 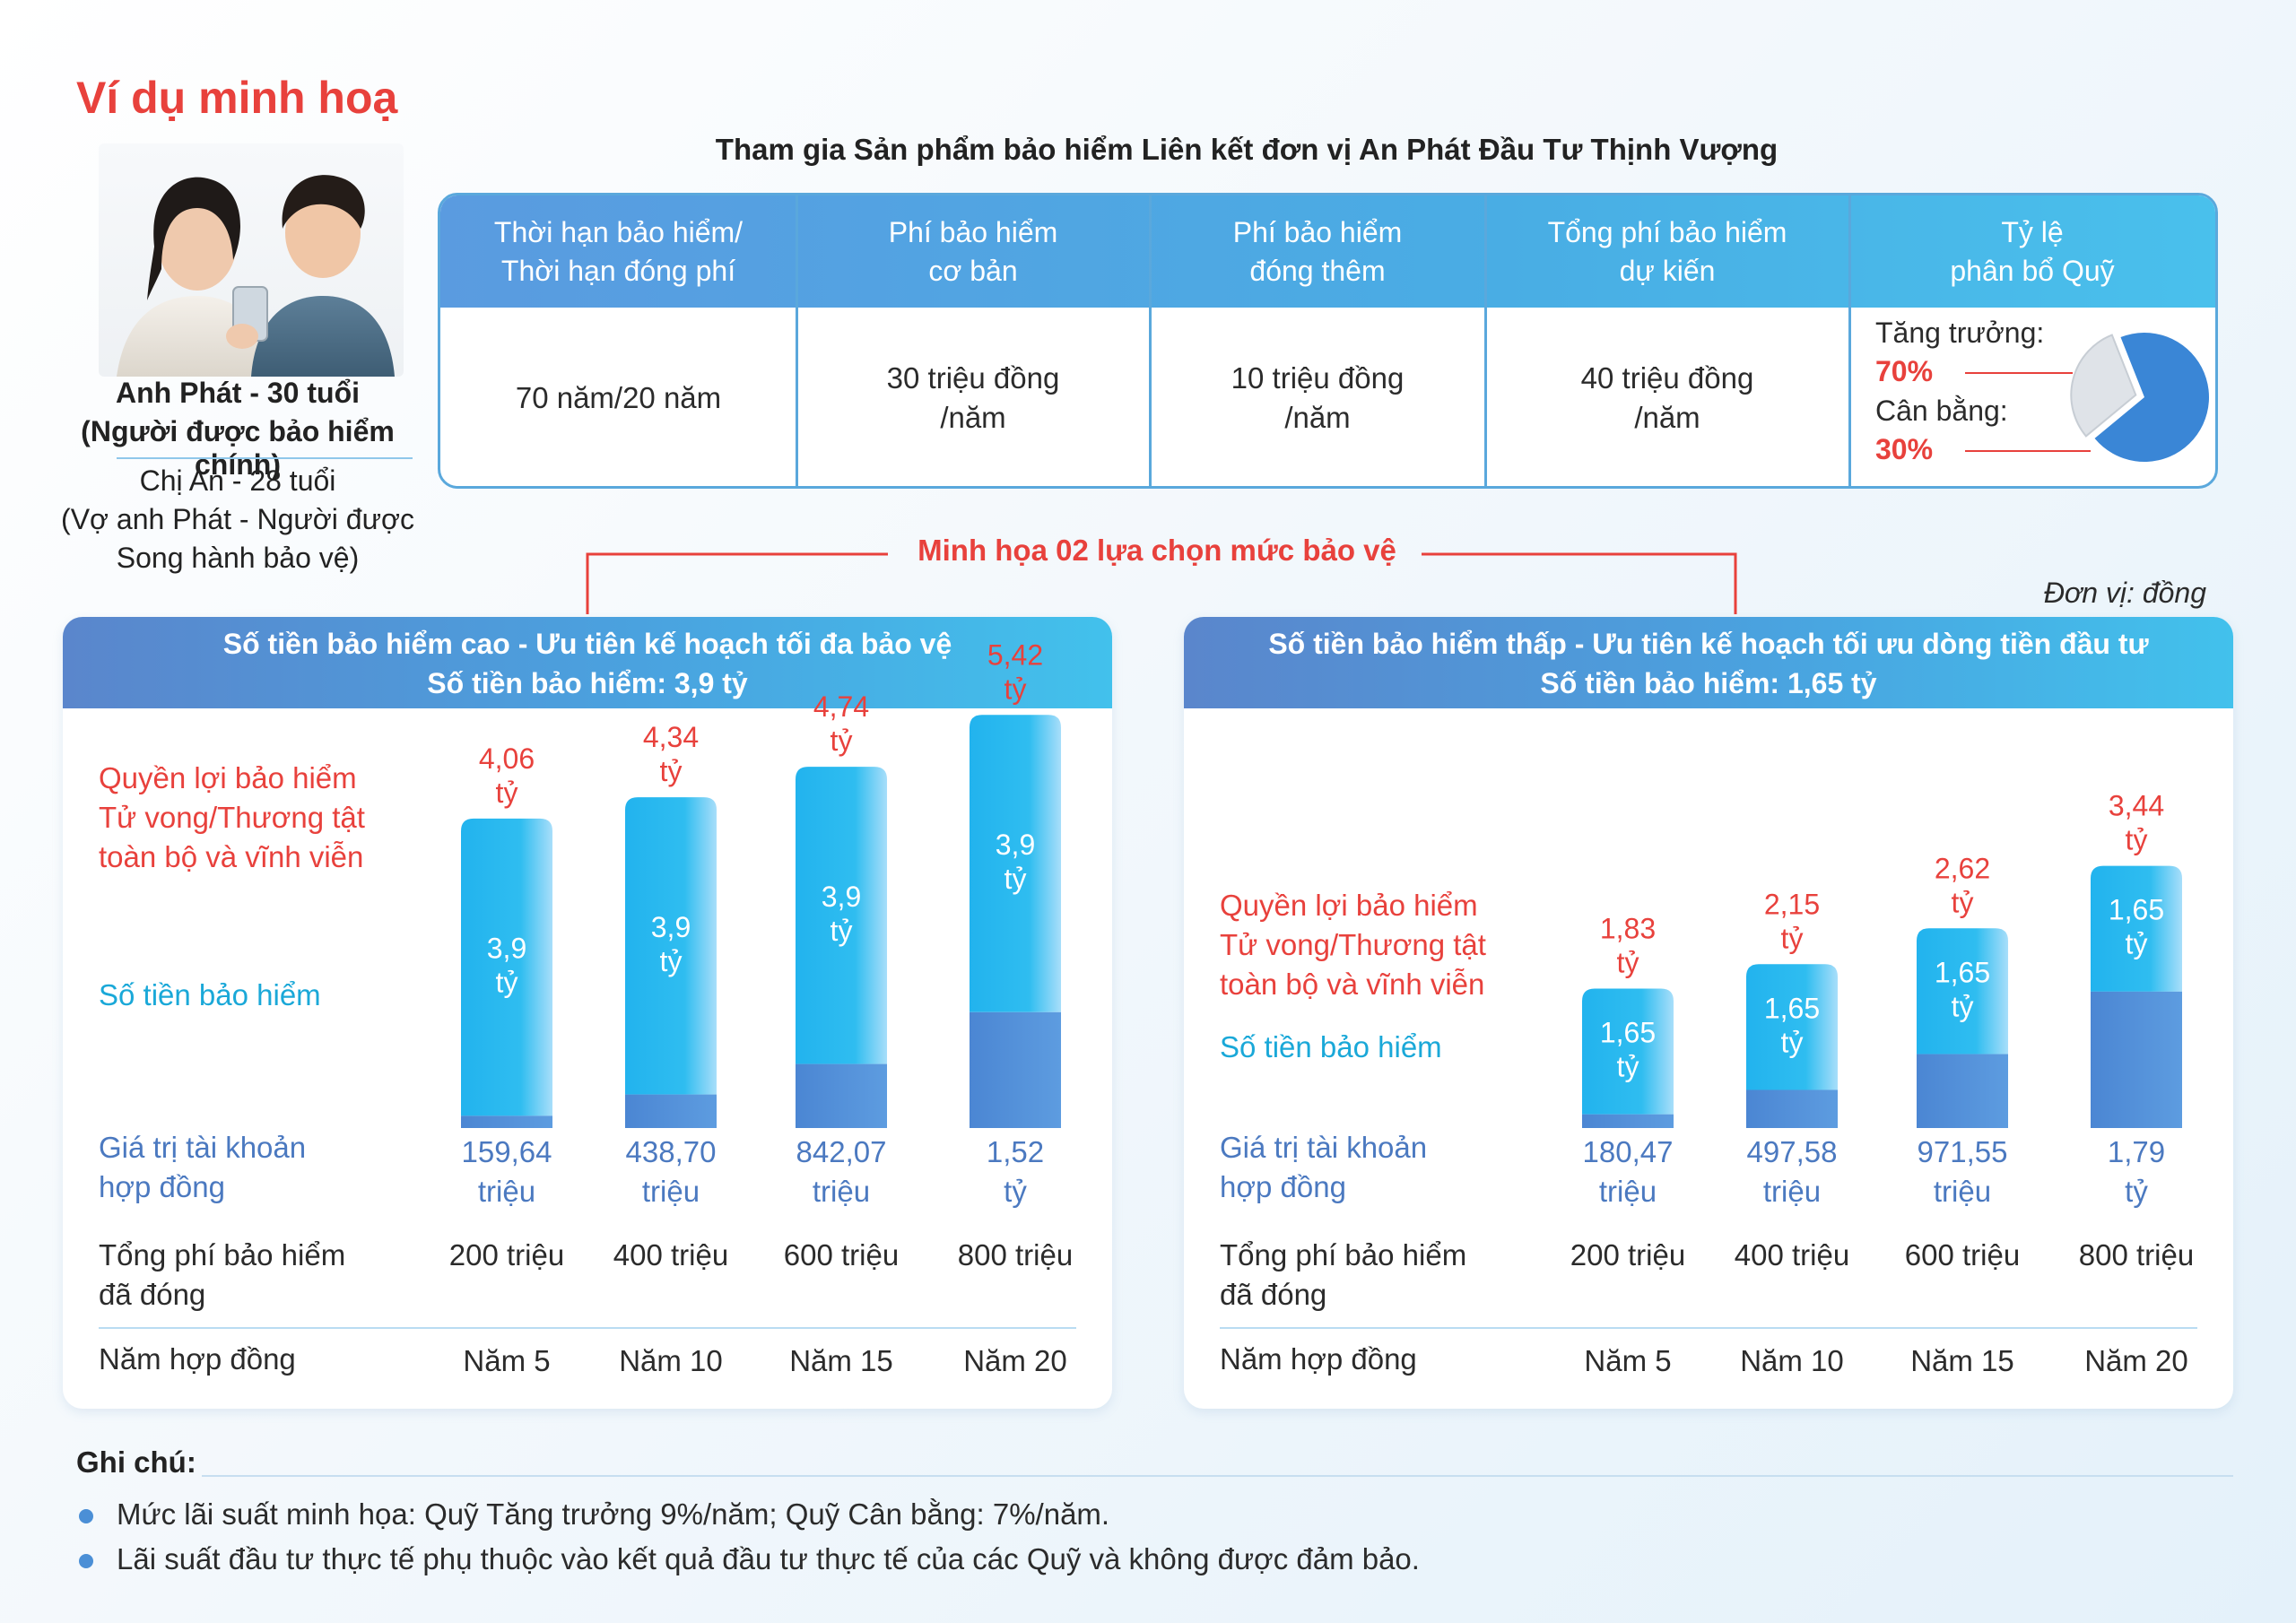 What do you see at coordinates (2032, 251) in the screenshot?
I see `info-header-fund-allocation: Tỷ lệ phân bổ Quỹ` at bounding box center [2032, 251].